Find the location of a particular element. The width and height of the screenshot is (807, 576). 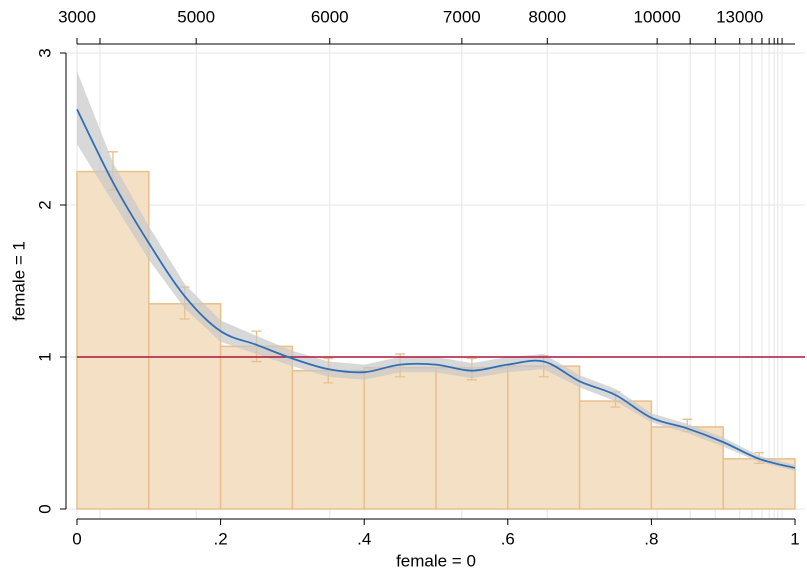

y-tick-label: 0 is located at coordinates (44, 508).